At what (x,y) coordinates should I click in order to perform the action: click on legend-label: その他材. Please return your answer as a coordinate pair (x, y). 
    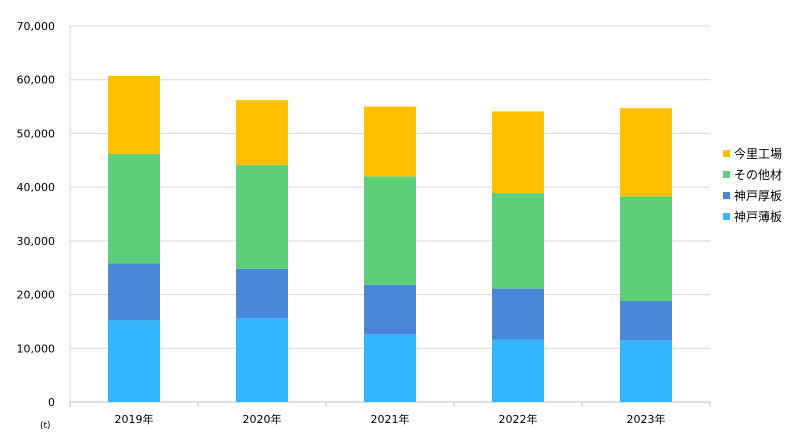
    Looking at the image, I should click on (758, 175).